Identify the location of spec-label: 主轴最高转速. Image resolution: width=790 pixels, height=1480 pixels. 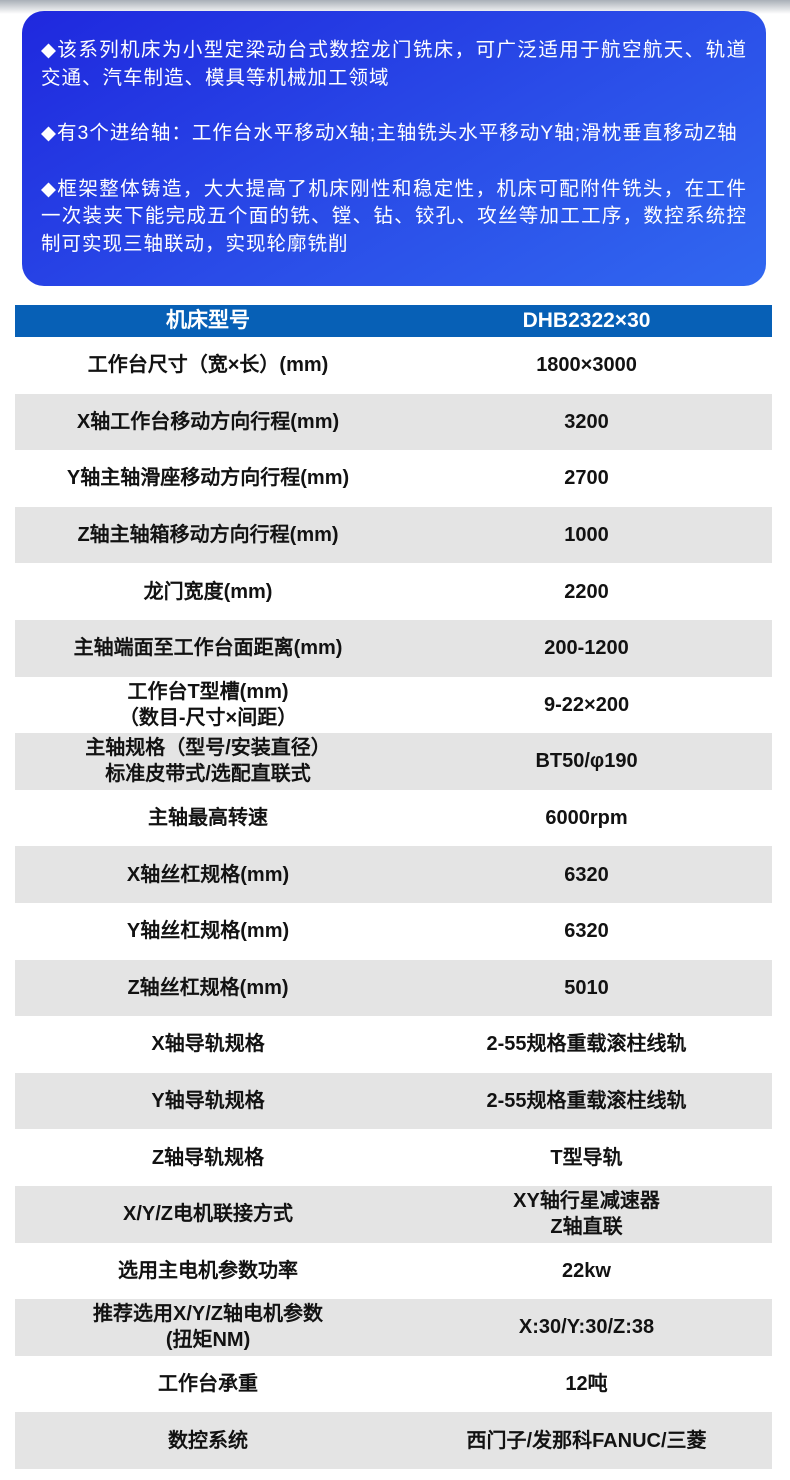
(208, 818).